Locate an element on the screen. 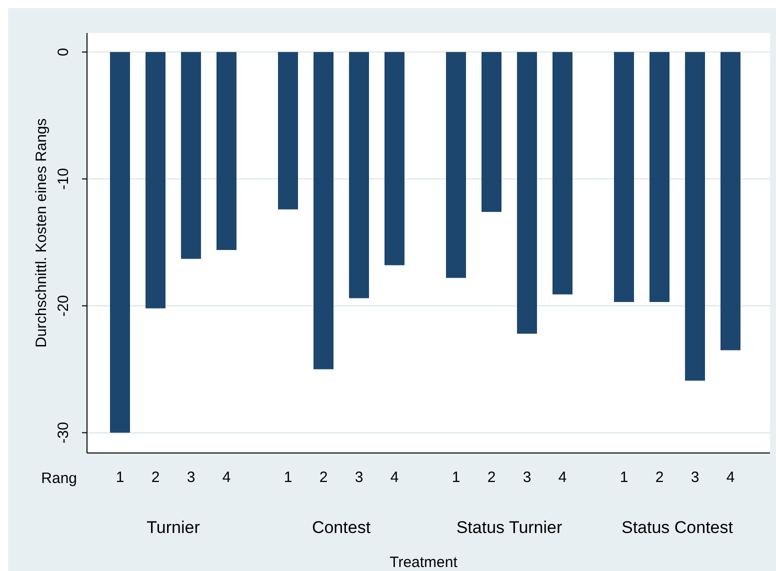 This screenshot has width=776, height=571. y-tick-label: -10 is located at coordinates (63, 179).